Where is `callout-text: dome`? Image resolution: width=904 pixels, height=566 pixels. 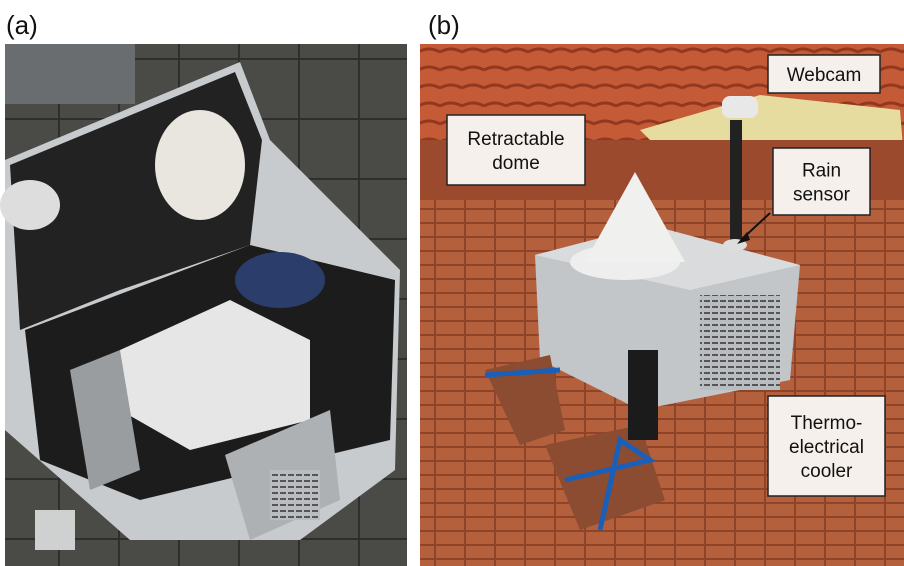
callout-text: dome is located at coordinates (516, 163).